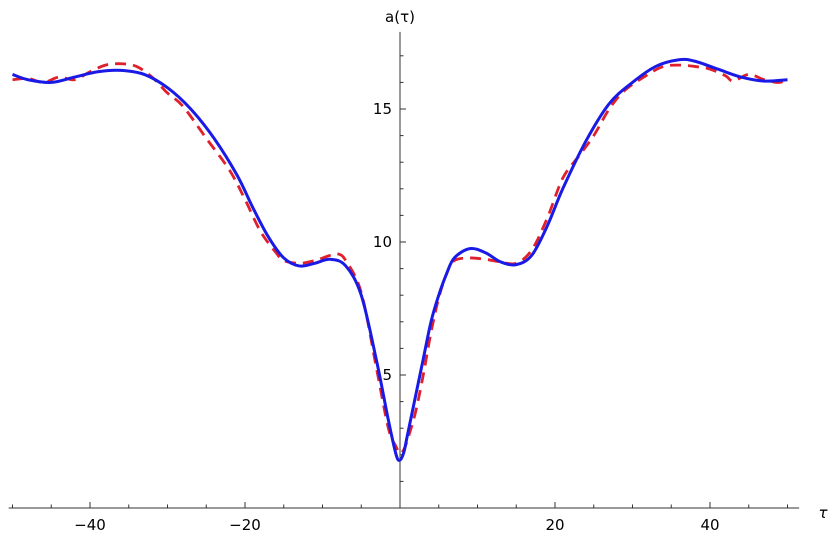 This screenshot has height=538, width=830. I want to click on y-tick-label: 5, so click(387, 375).